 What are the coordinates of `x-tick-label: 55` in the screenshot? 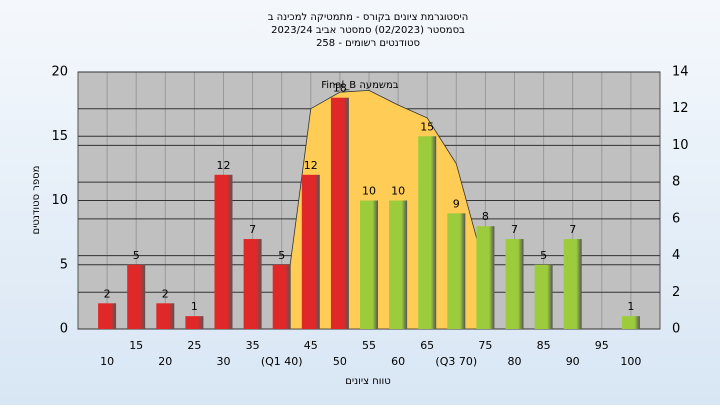 It's located at (369, 345).